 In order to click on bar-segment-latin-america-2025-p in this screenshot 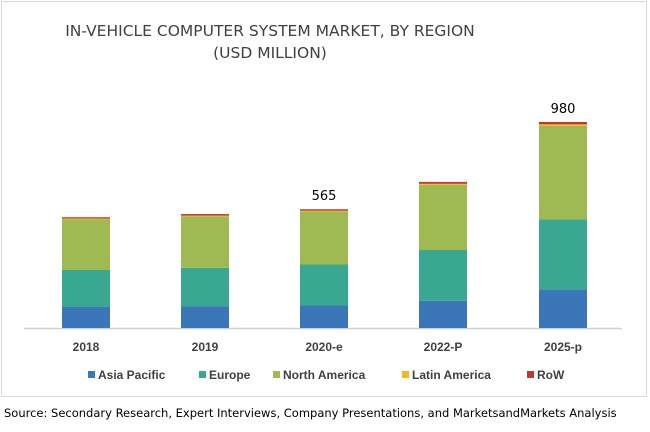, I will do `click(563, 125)`.